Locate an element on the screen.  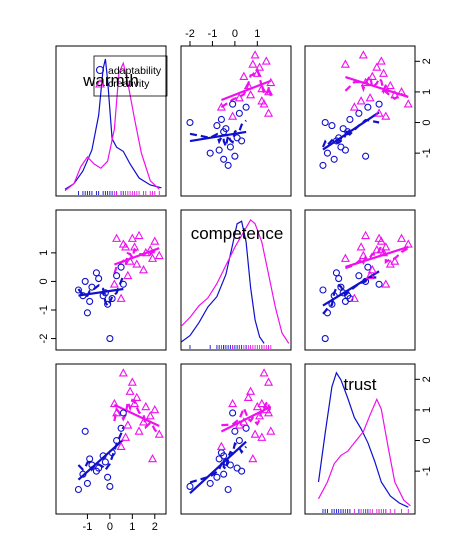
tick-label-bottom-col1: 1 is located at coordinates (132, 527).